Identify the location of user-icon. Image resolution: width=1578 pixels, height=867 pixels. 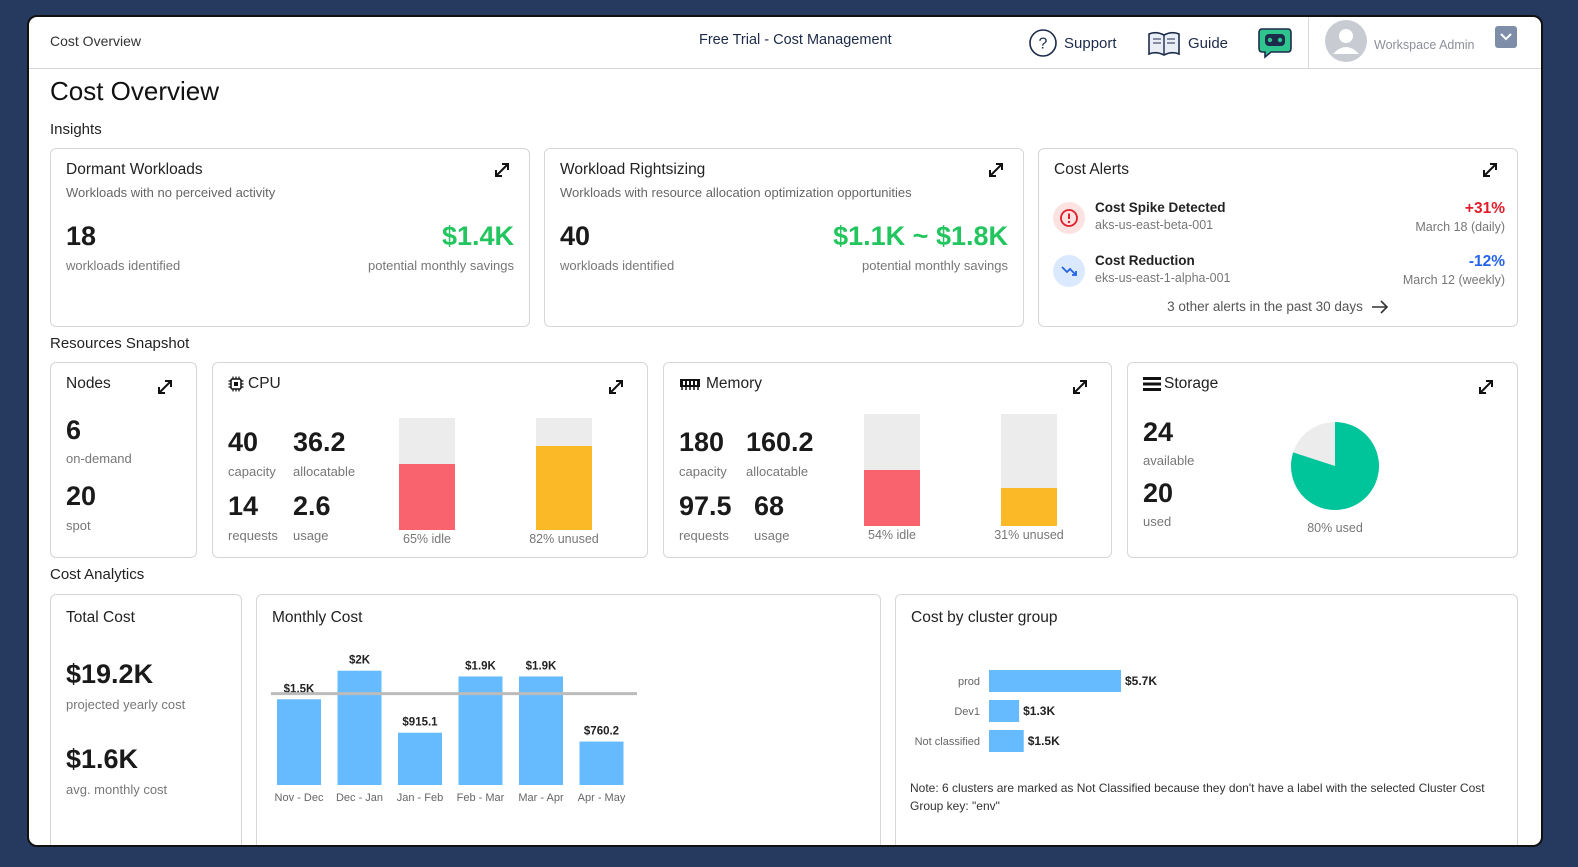
(1346, 41).